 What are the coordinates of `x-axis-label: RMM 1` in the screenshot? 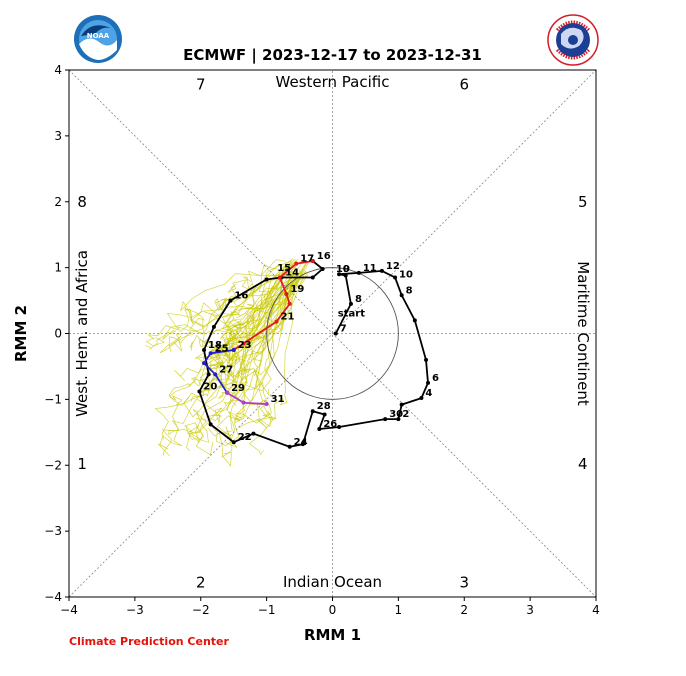 It's located at (332, 635).